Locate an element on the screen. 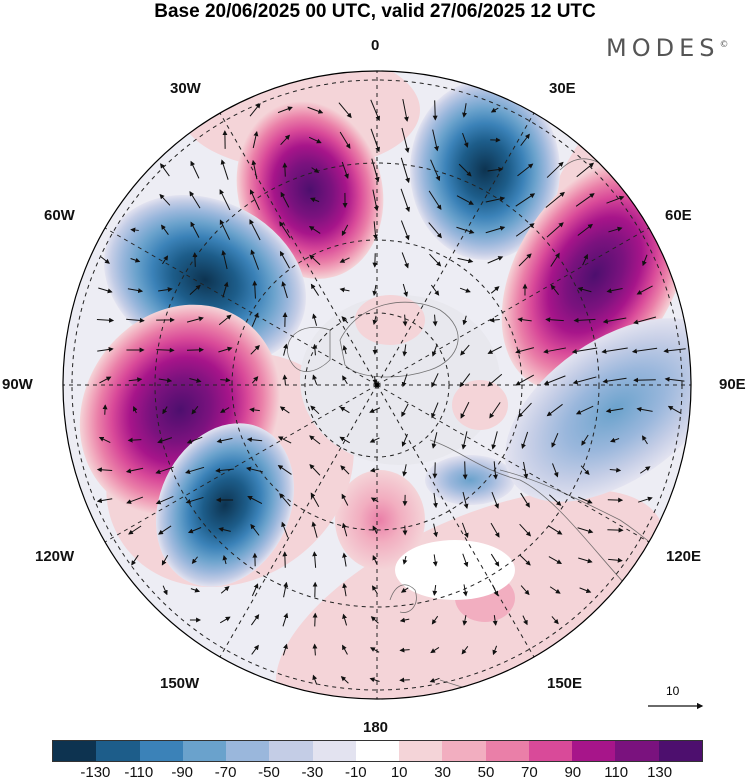 The width and height of the screenshot is (750, 784). colorbar is located at coordinates (377, 751).